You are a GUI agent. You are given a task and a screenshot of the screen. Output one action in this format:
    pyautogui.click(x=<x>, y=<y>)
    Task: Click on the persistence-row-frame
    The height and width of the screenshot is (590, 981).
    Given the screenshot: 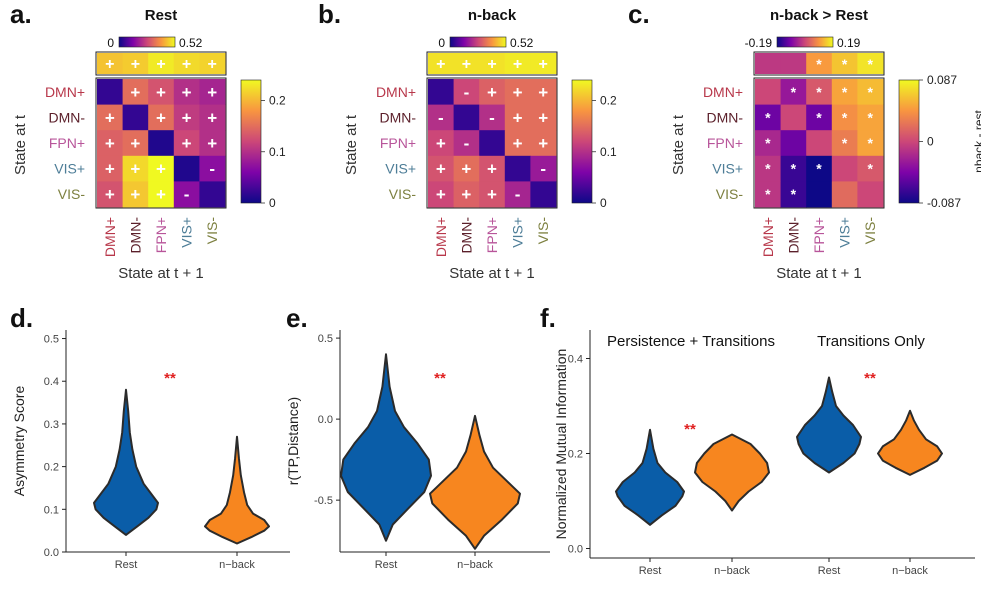 What is the action you would take?
    pyautogui.click(x=161, y=63)
    